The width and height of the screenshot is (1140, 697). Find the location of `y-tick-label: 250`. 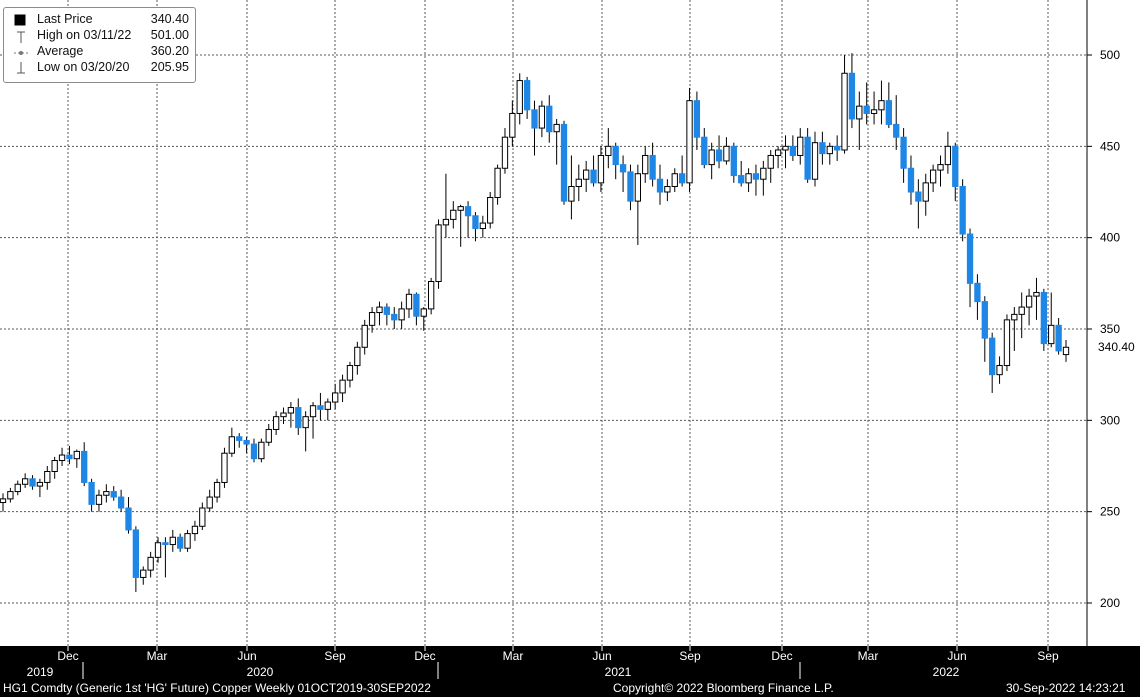

y-tick-label: 250 is located at coordinates (1110, 512).